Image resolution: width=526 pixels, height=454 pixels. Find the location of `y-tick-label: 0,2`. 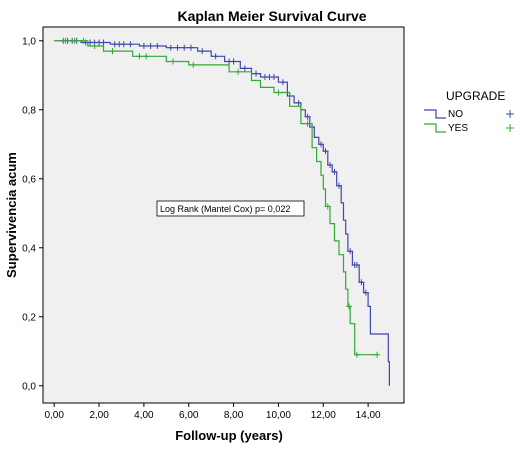

y-tick-label: 0,2 is located at coordinates (29, 317).